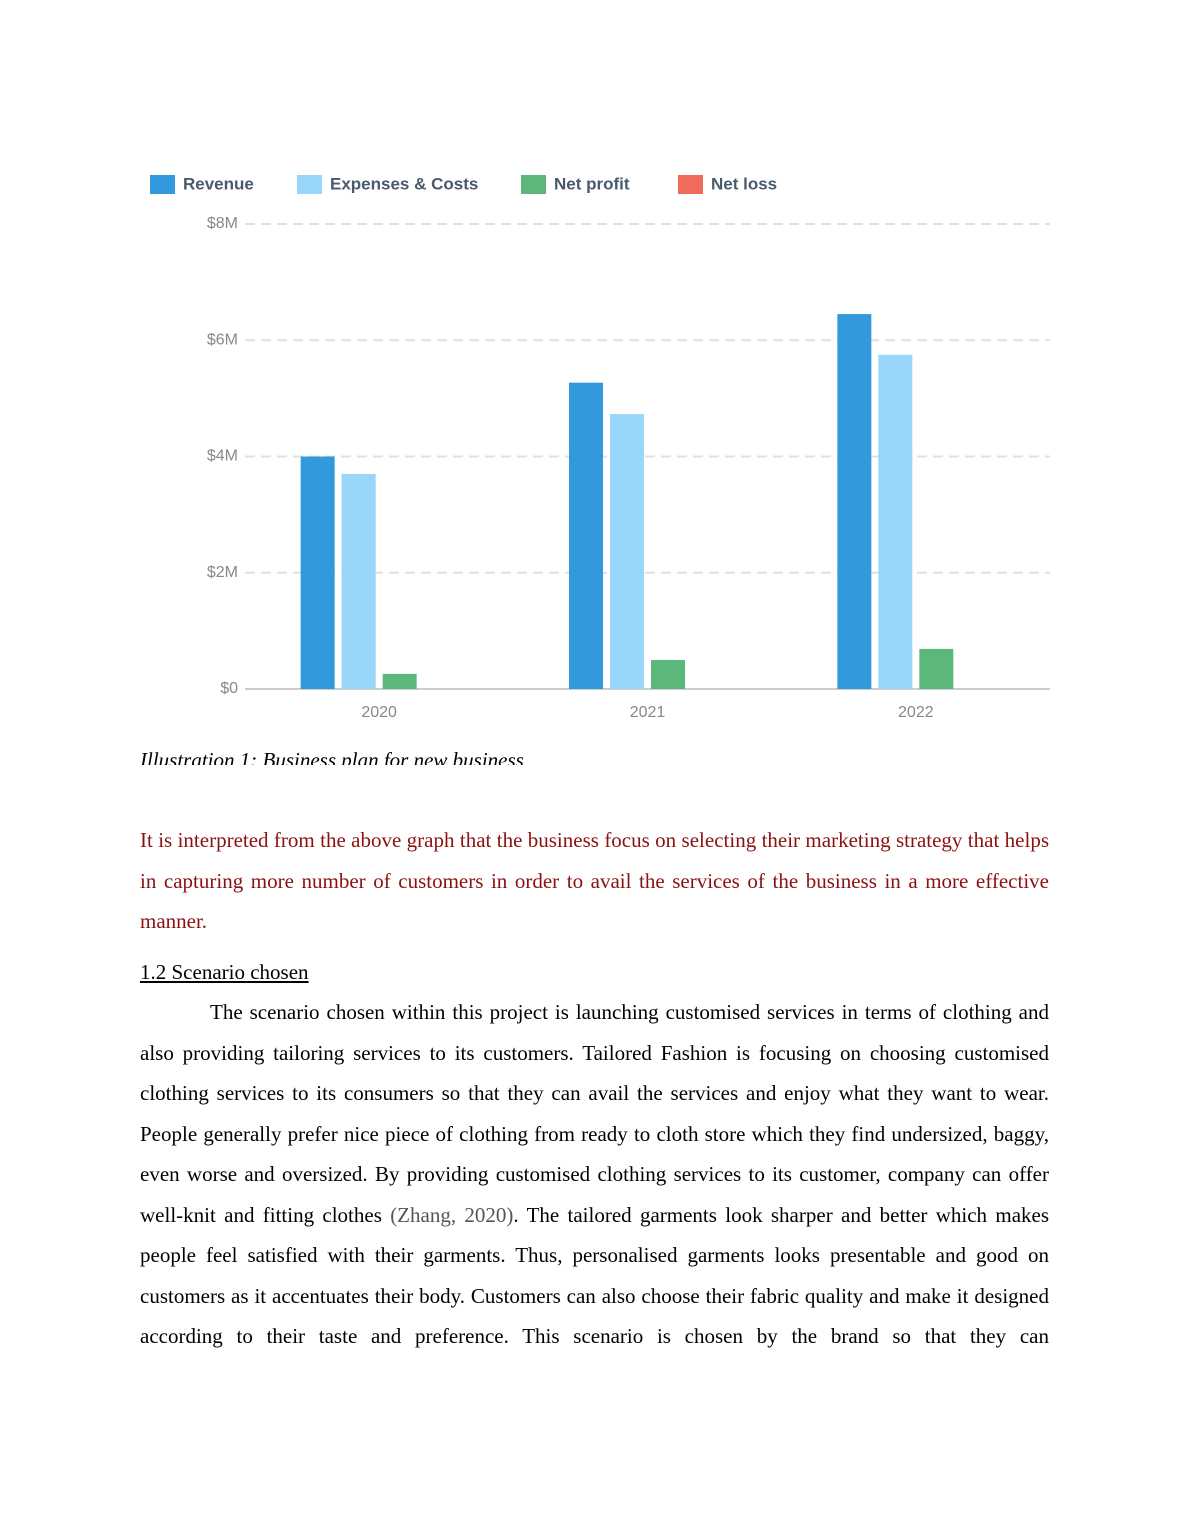 The image size is (1190, 1540). I want to click on y-tick-label: $0, so click(229, 688).